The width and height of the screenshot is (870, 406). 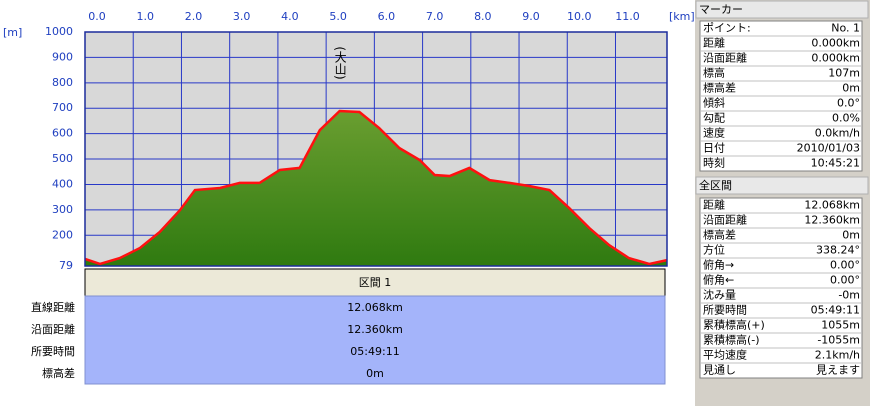 I want to click on panel-value: 0.0km/h, so click(x=837, y=133).